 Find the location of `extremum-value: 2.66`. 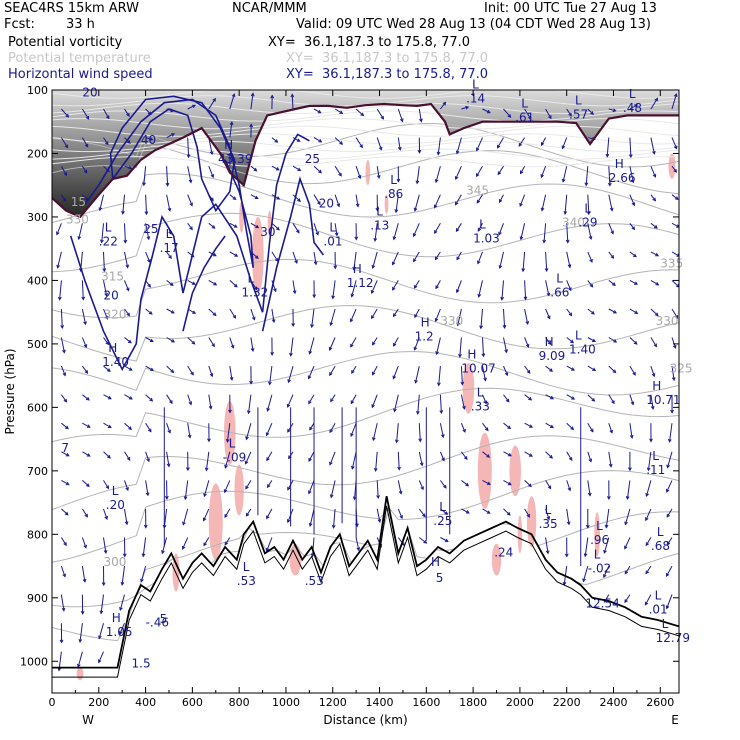

extremum-value: 2.66 is located at coordinates (622, 178).